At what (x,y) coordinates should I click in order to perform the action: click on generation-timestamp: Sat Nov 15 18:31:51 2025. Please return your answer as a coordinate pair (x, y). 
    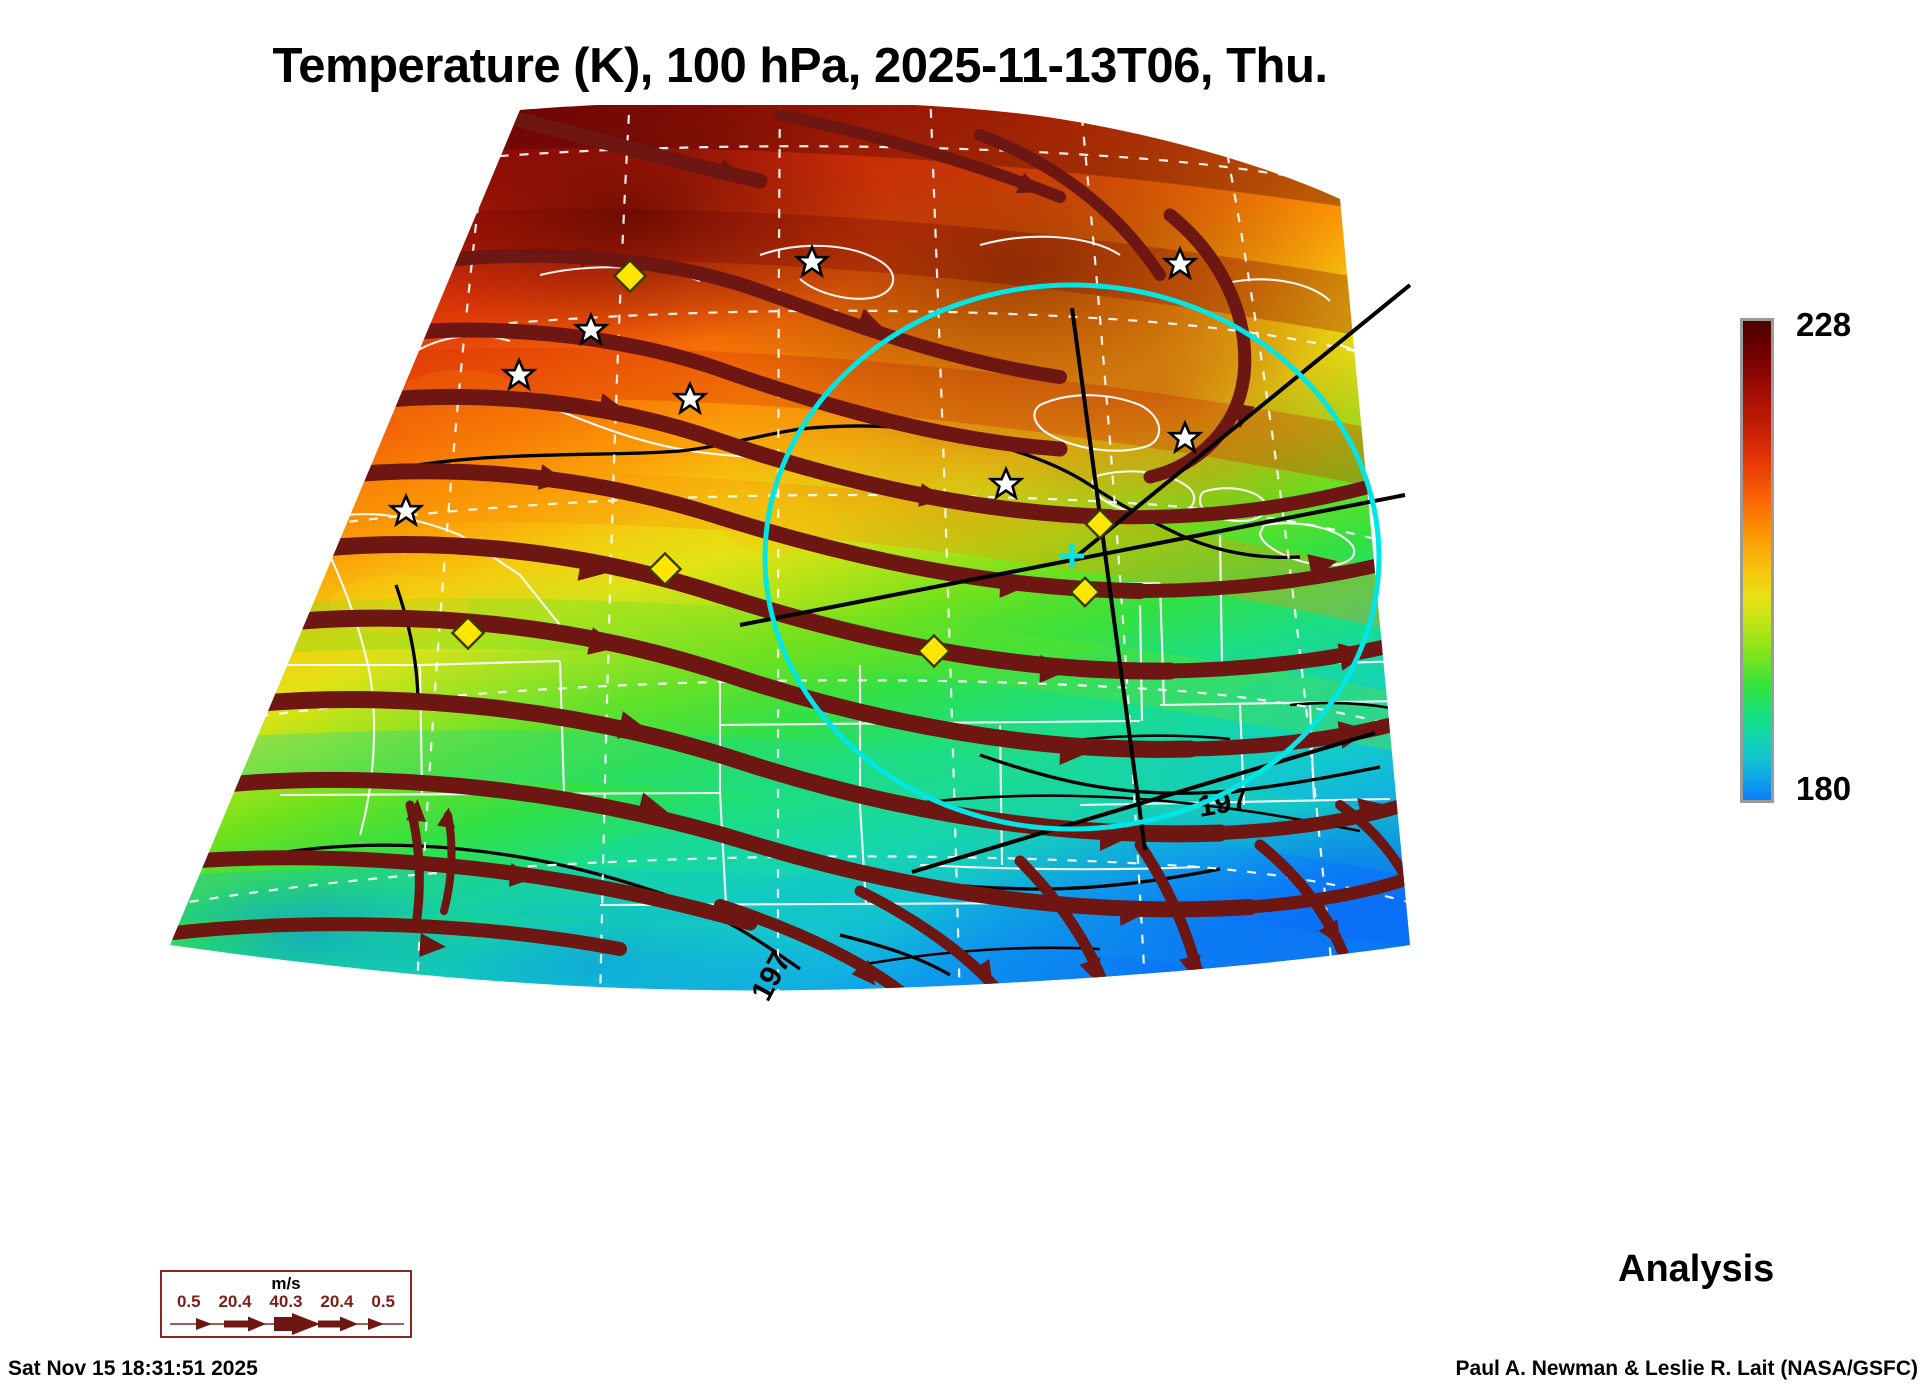
    Looking at the image, I should click on (133, 1368).